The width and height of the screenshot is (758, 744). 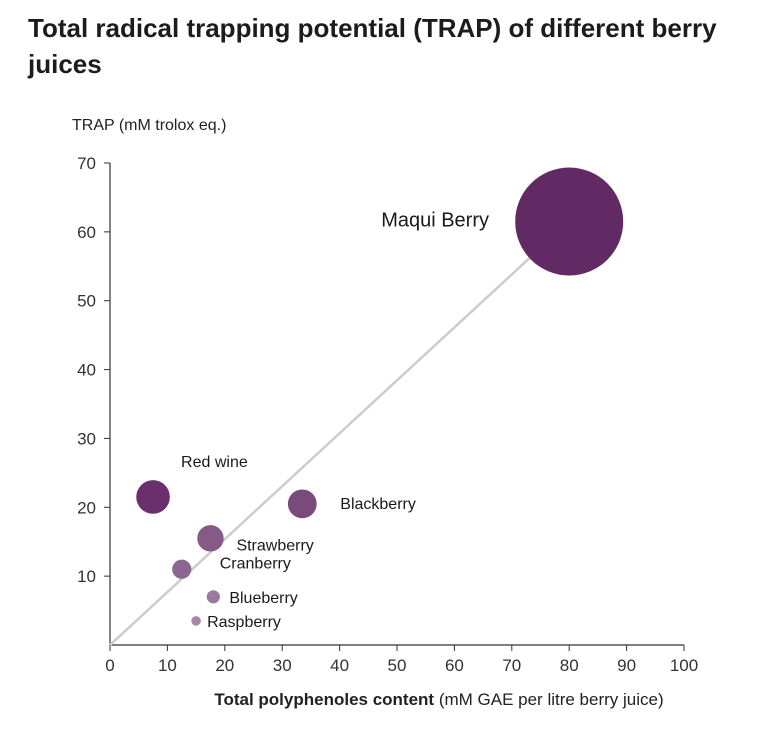 I want to click on x-axis-label-rest: (mM GAE per litre berry juice), so click(x=549, y=699).